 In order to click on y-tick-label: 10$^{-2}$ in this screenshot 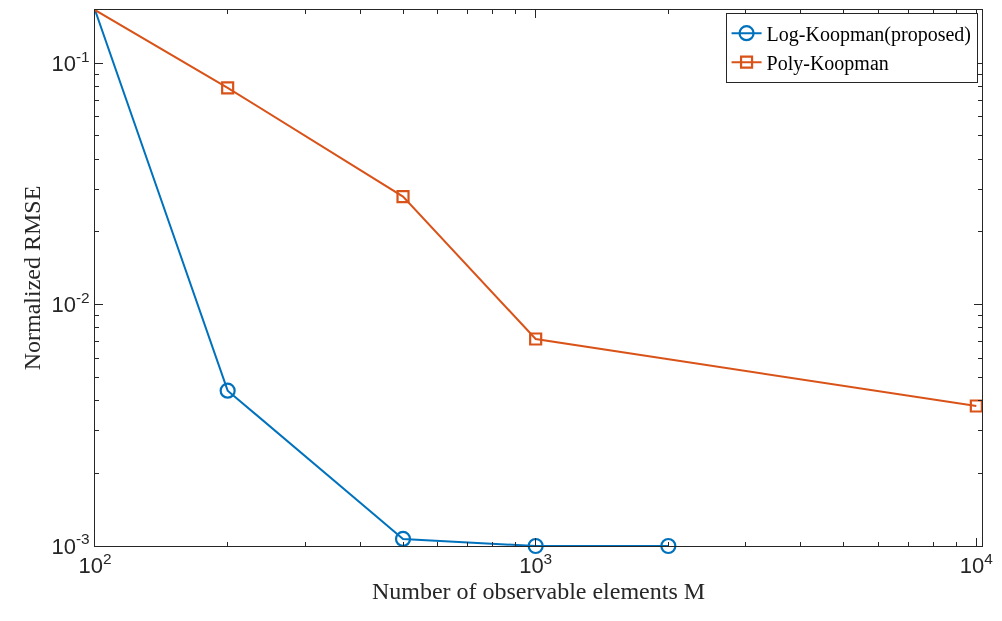, I will do `click(70, 303)`.